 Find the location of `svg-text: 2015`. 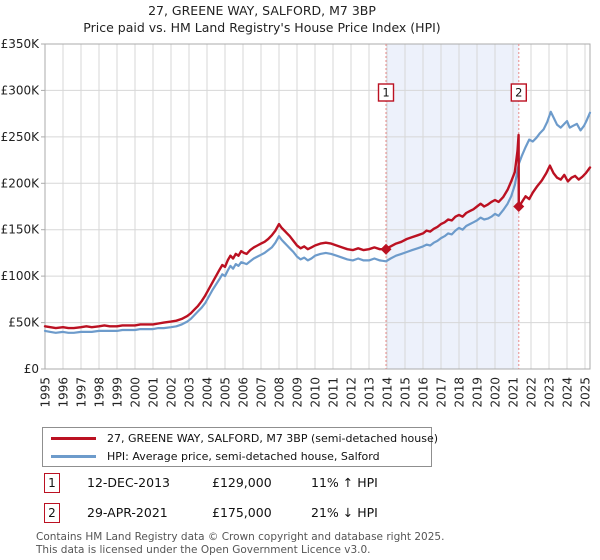

svg-text: 2015 is located at coordinates (406, 392).